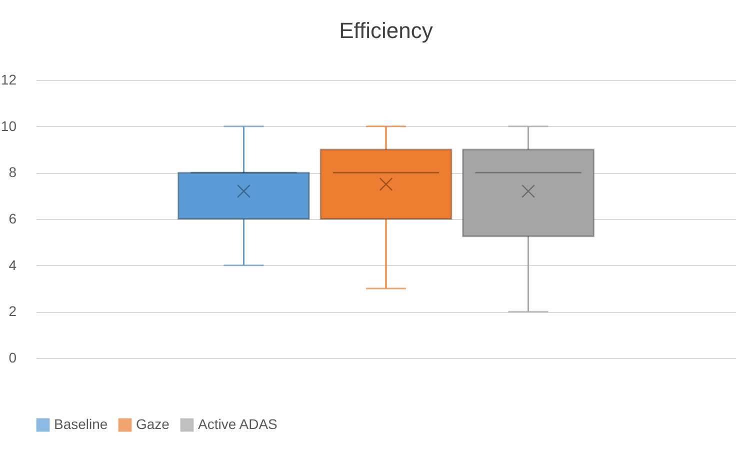 The height and width of the screenshot is (460, 750). What do you see at coordinates (12, 172) in the screenshot?
I see `y-tick-label: 8` at bounding box center [12, 172].